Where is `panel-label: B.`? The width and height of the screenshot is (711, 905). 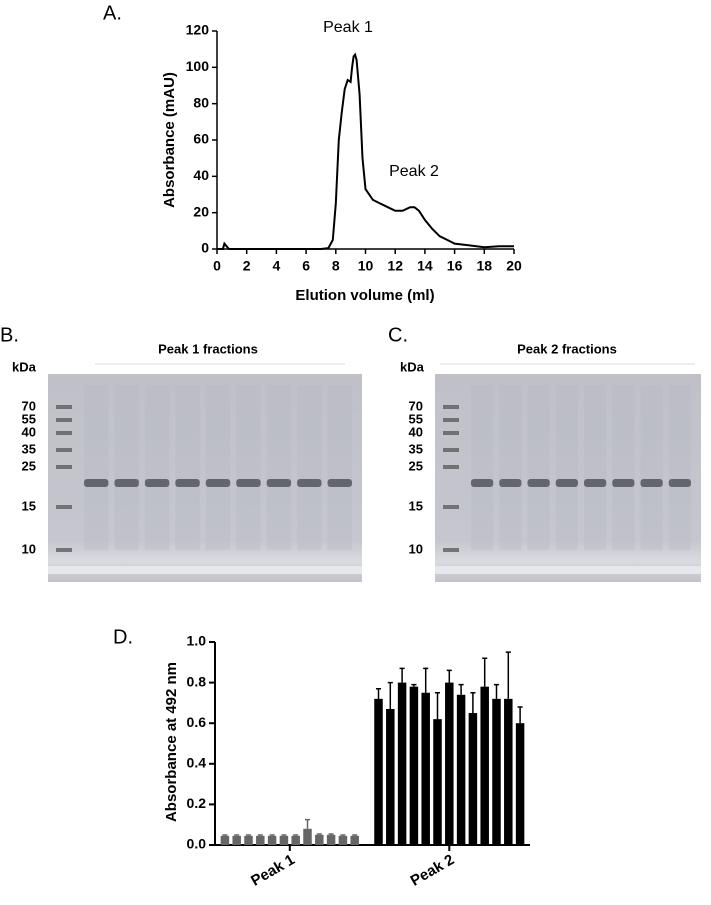
panel-label: B. is located at coordinates (9, 335).